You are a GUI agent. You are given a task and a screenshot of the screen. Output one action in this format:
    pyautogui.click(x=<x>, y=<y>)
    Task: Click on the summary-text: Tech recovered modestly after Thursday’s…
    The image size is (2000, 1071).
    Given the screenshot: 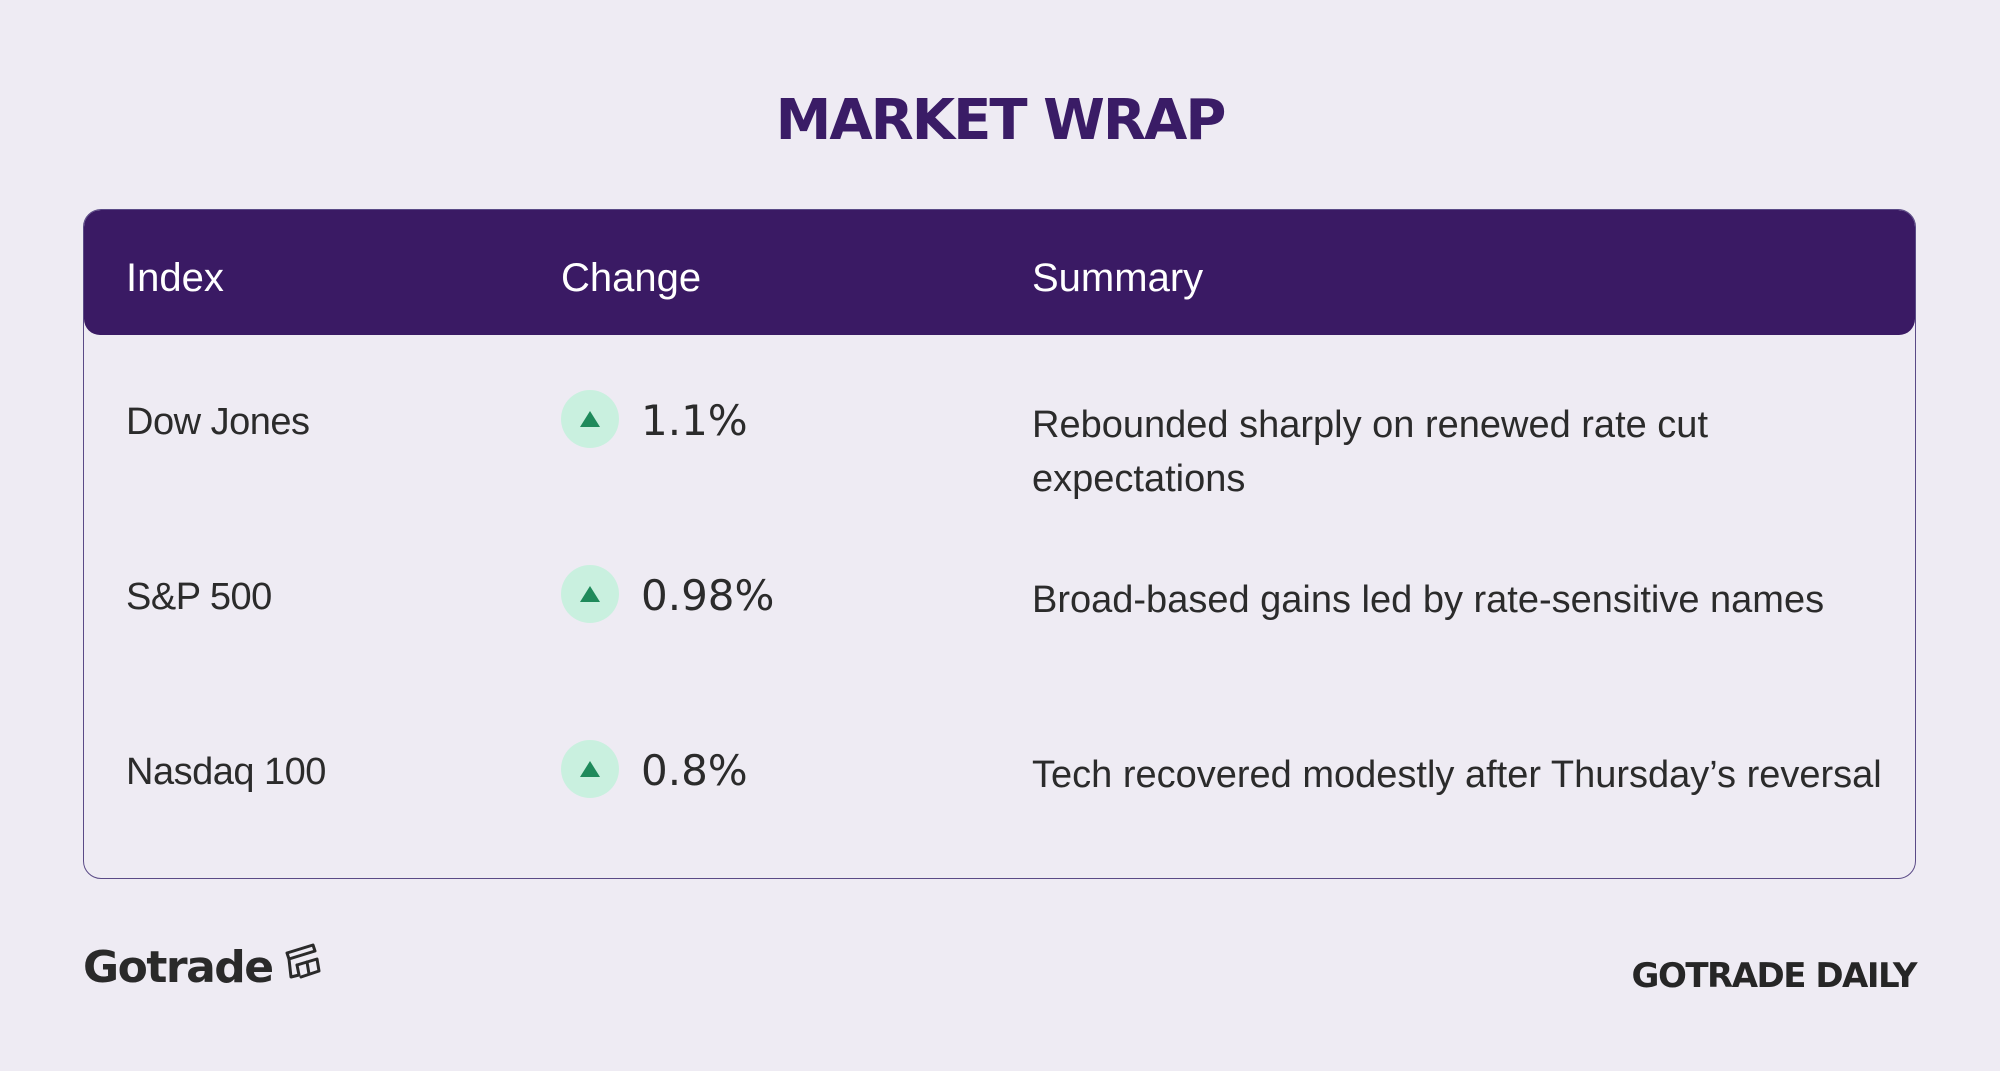 What is the action you would take?
    pyautogui.click(x=1457, y=775)
    